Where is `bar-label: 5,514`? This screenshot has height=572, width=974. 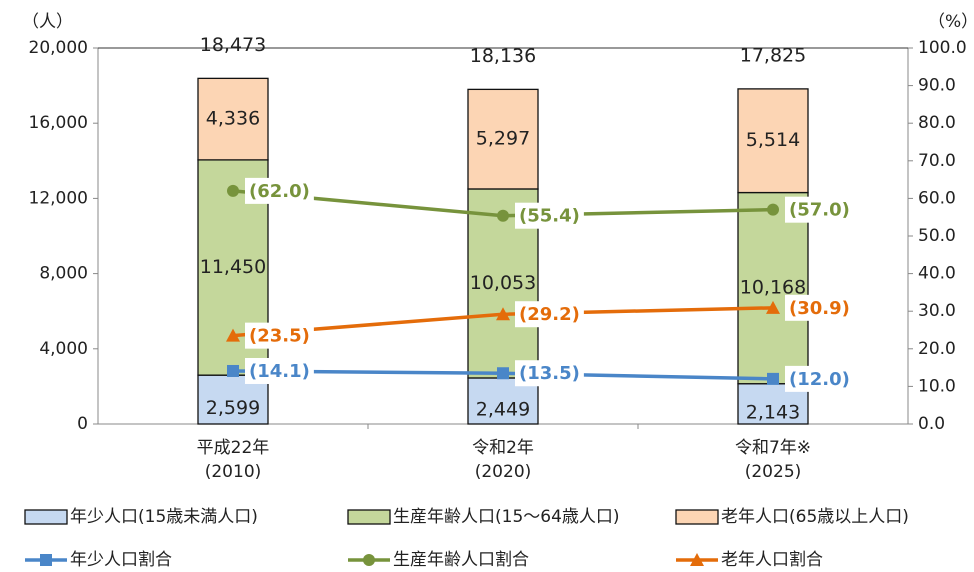 bar-label: 5,514 is located at coordinates (773, 140).